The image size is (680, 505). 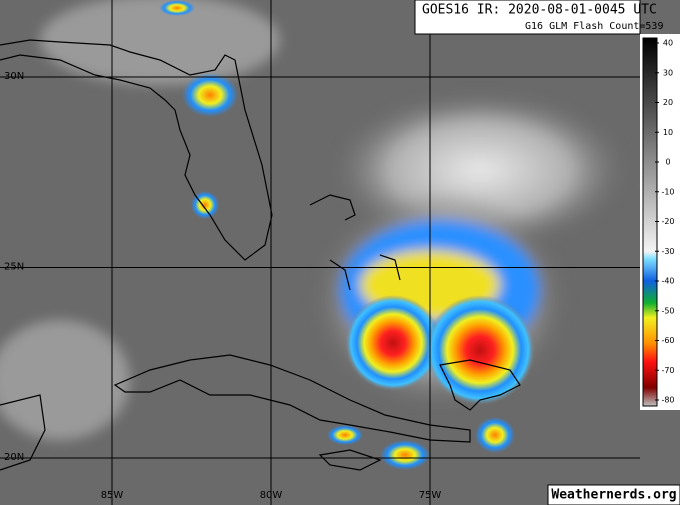 I want to click on lat-label: 20N, so click(x=14, y=457).